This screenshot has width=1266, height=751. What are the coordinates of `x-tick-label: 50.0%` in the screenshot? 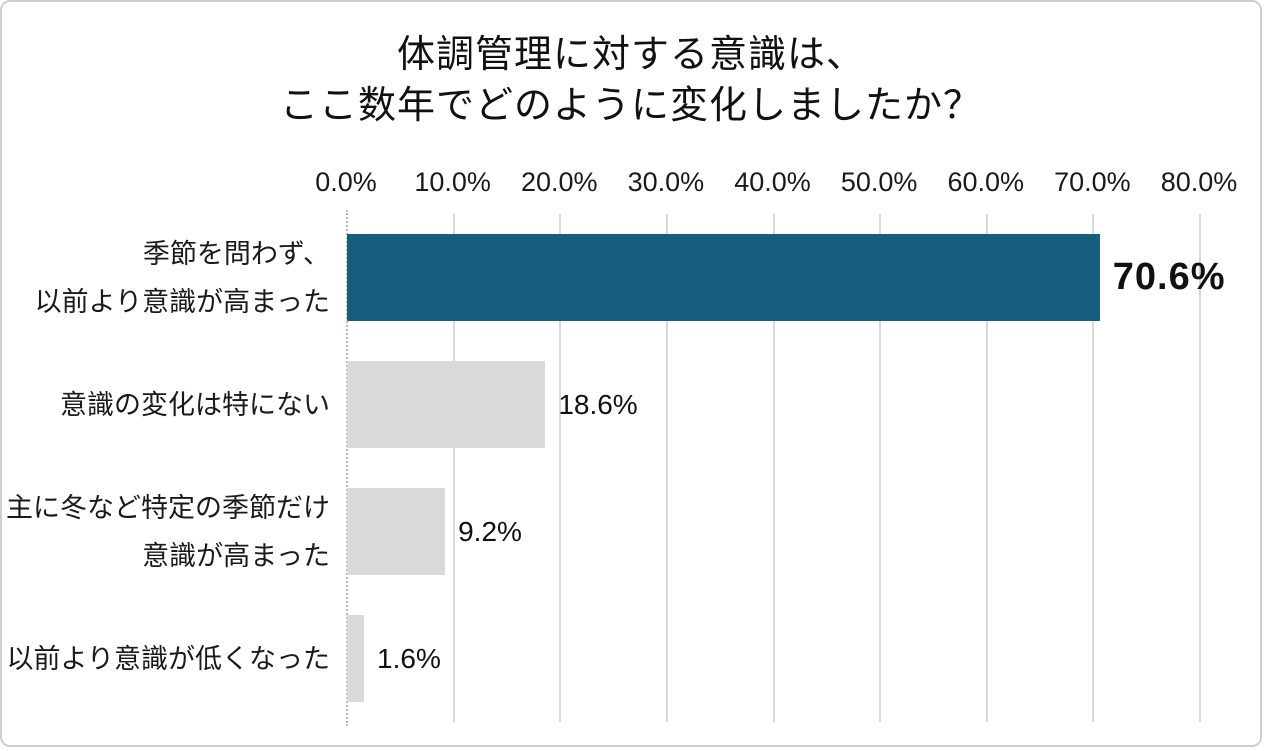 It's located at (879, 182).